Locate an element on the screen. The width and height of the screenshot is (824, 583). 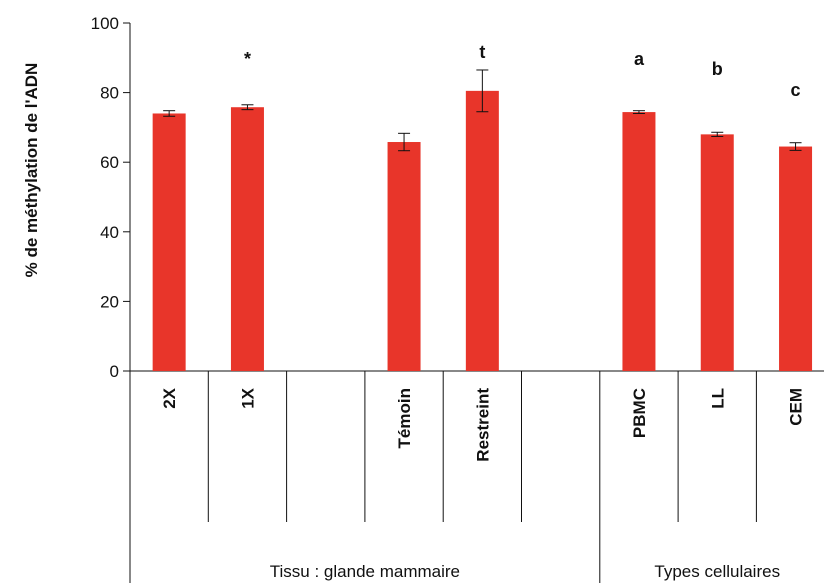
category-label: CEM is located at coordinates (796, 407).